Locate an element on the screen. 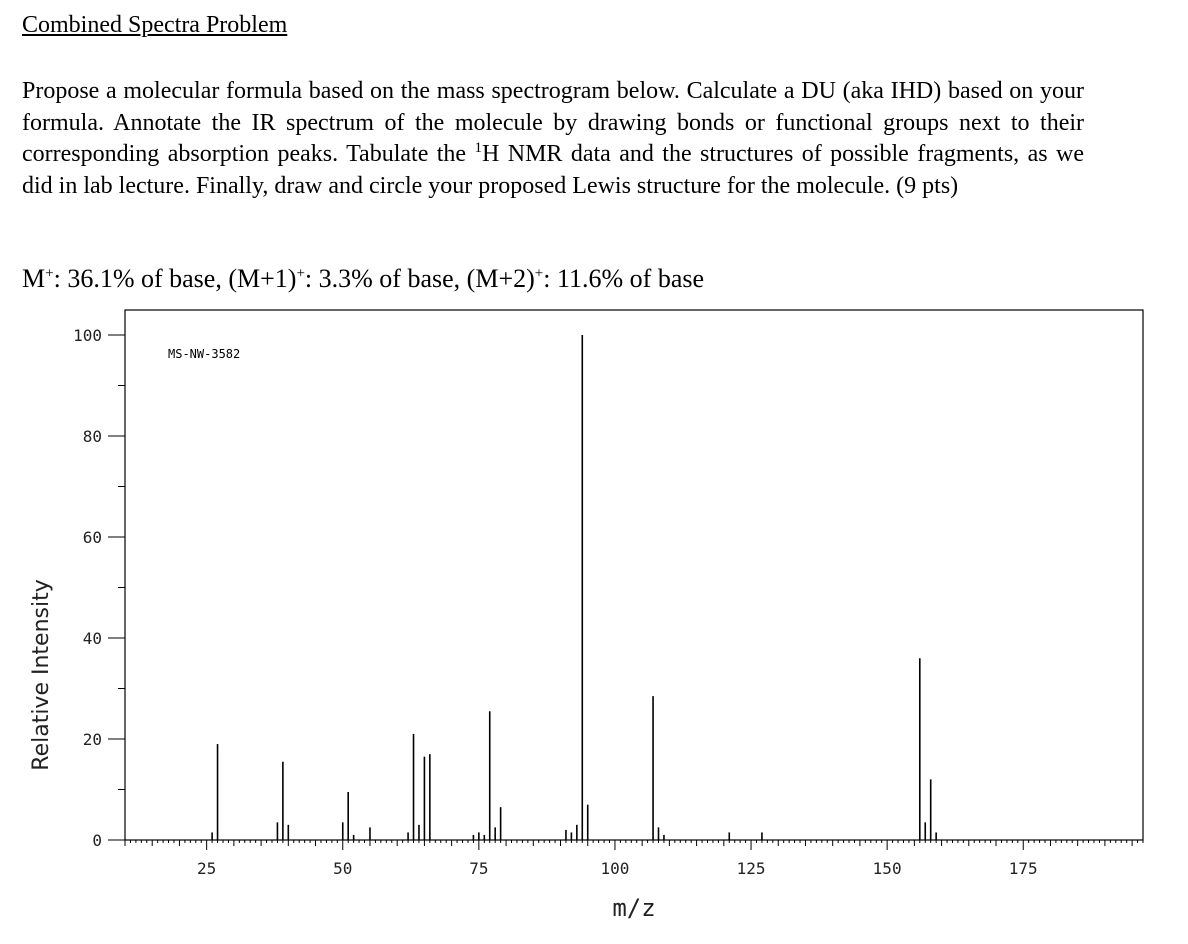 The image size is (1188, 944). problem-title: Combined Spectra Problem is located at coordinates (155, 25).